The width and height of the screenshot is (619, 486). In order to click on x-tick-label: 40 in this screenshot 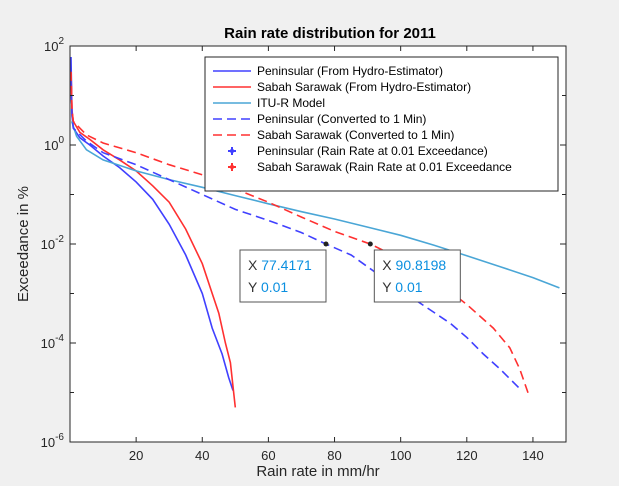, I will do `click(202, 455)`.